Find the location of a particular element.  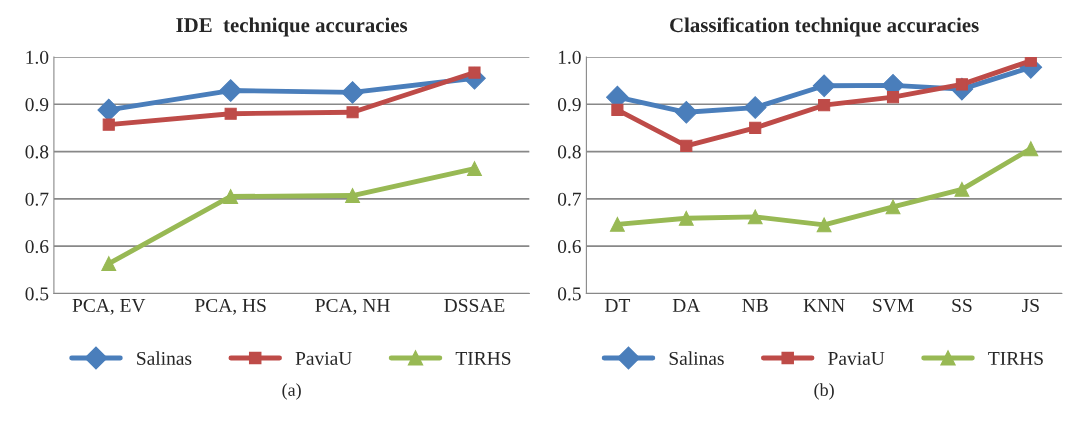

x-tick-label: DT is located at coordinates (618, 305).